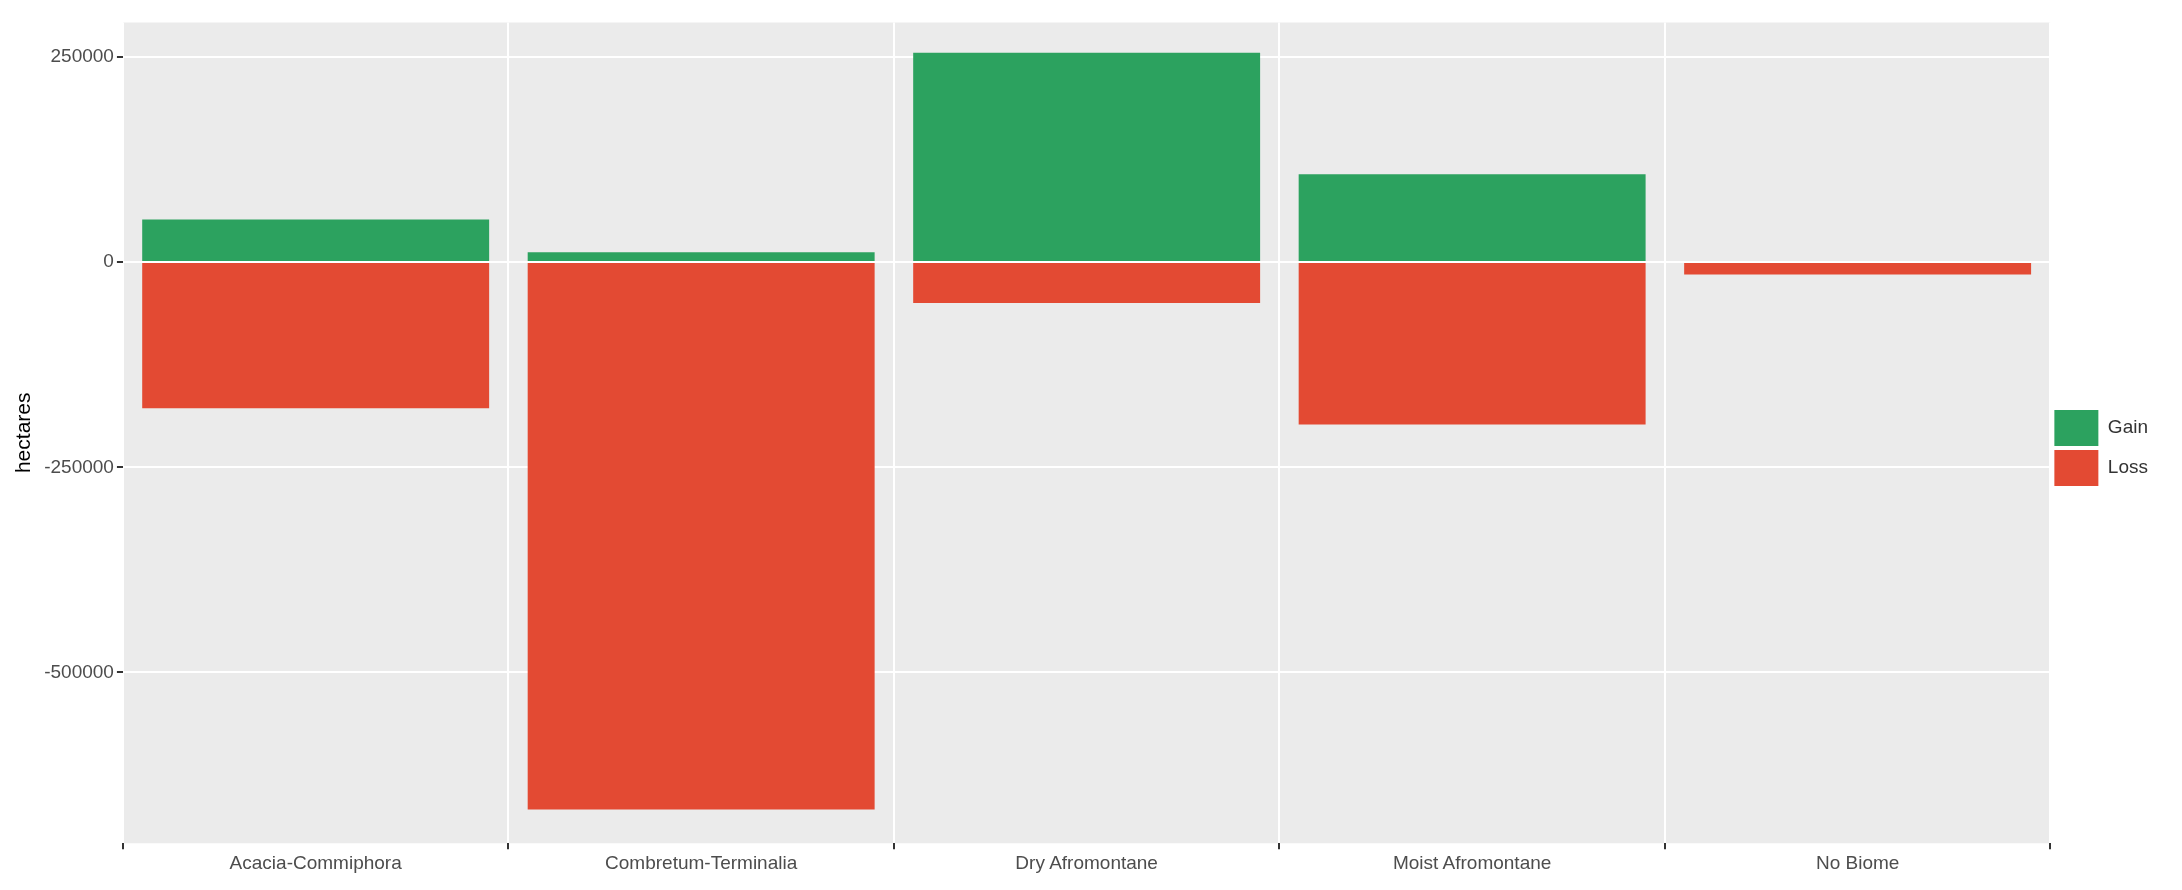 This screenshot has width=2182, height=890. Describe the element at coordinates (1857, 862) in the screenshot. I see `x-tick-label: No Biome` at that location.